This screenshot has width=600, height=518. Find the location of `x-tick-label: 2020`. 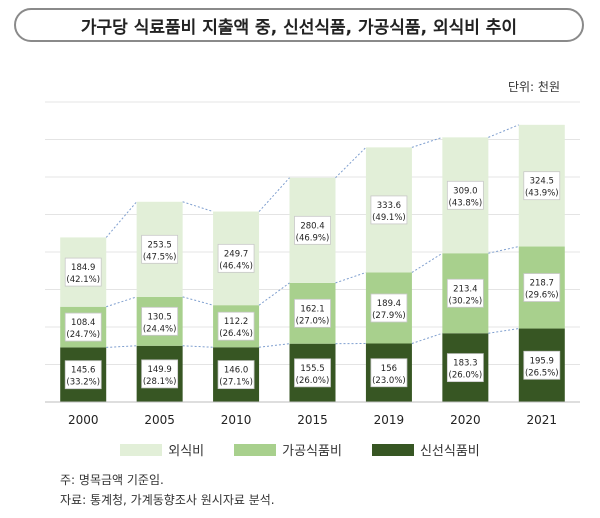

x-tick-label: 2020 is located at coordinates (465, 420).